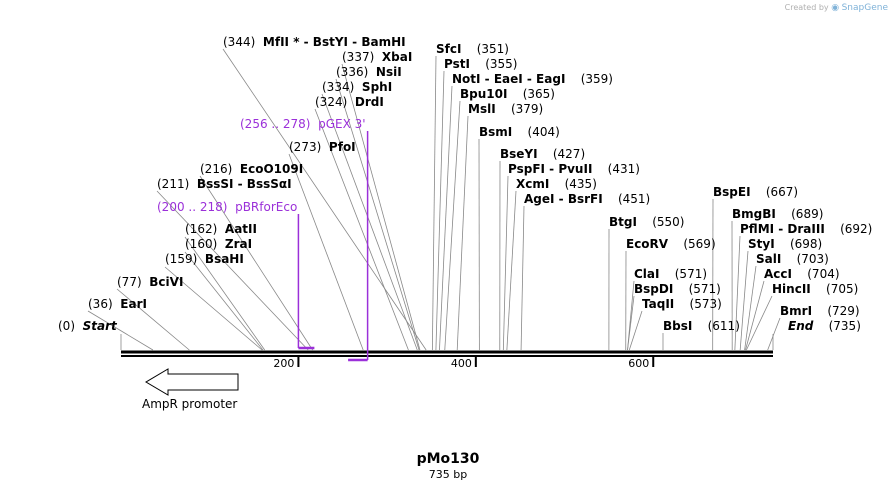 The width and height of the screenshot is (896, 490). I want to click on site-label: Bpu10I (365), so click(507, 94).